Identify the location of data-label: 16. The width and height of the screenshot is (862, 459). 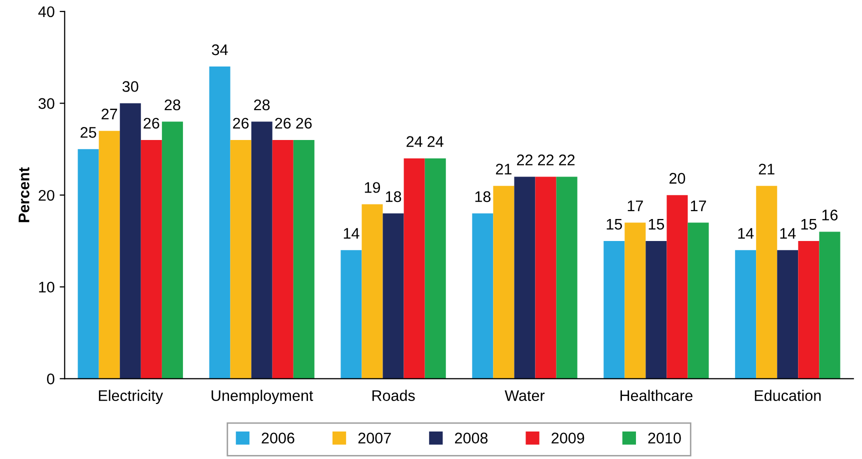
(830, 215).